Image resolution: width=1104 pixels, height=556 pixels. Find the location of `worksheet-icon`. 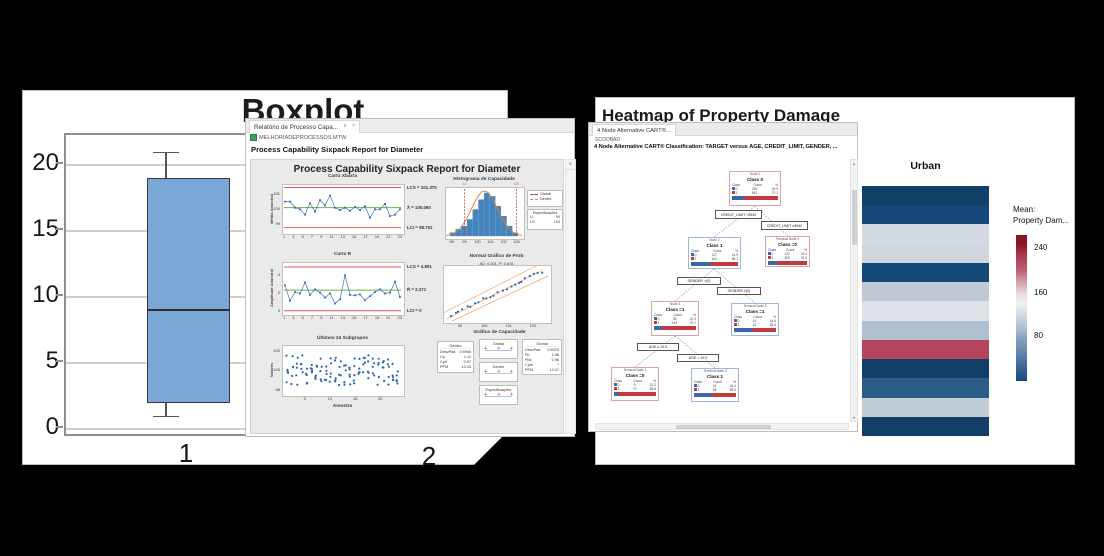

worksheet-icon is located at coordinates (253, 137).